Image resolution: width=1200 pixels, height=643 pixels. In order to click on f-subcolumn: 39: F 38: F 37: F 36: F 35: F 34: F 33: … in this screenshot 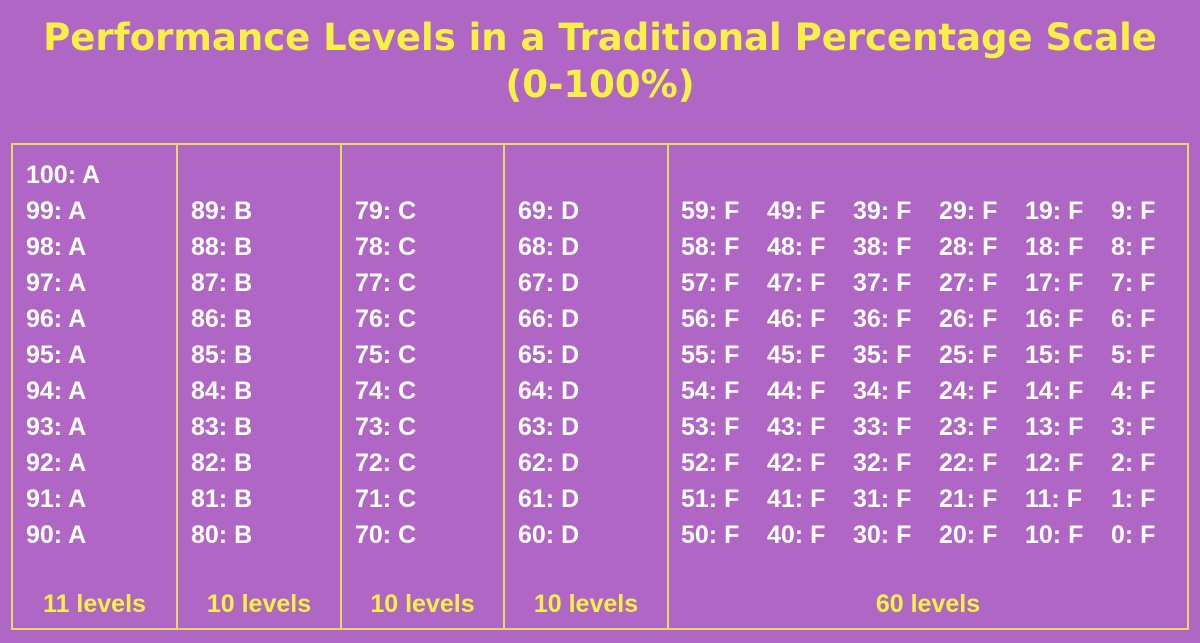, I will do `click(896, 373)`.